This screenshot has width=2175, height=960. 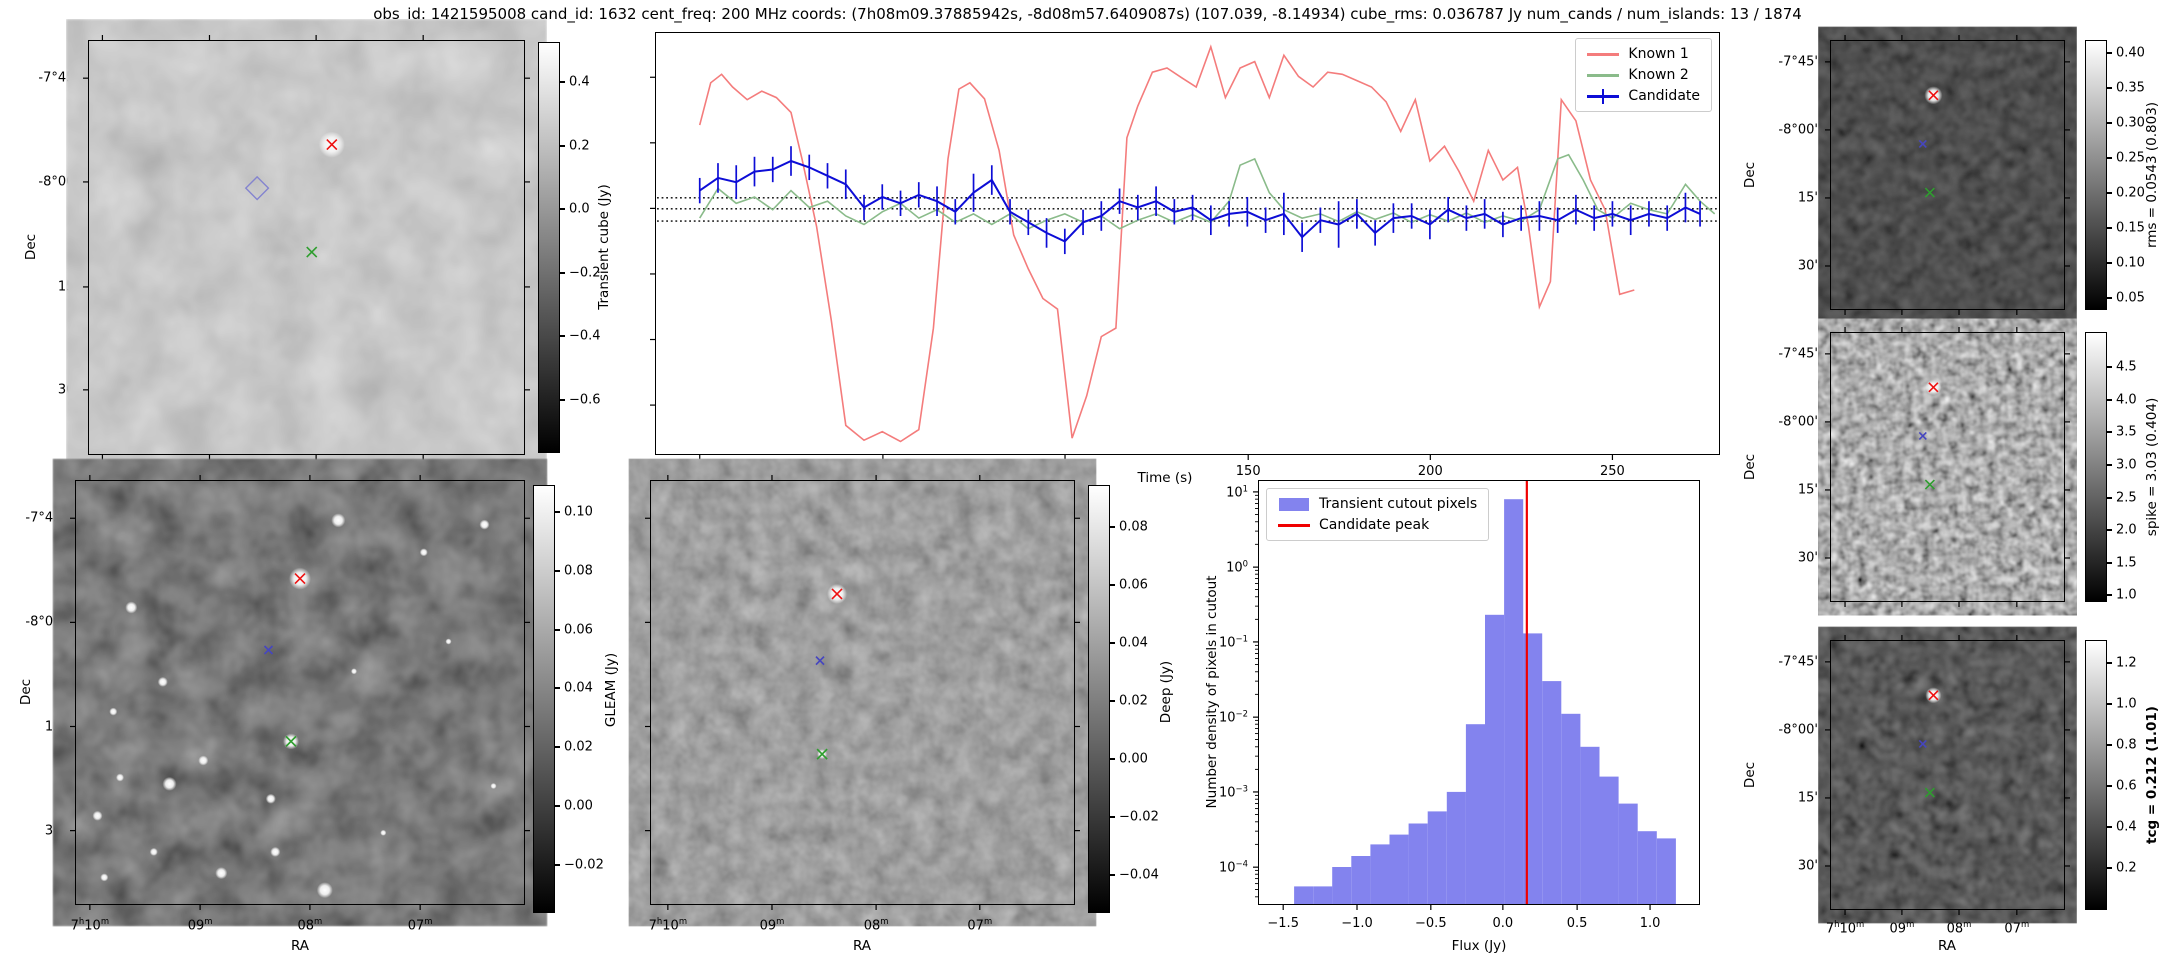 I want to click on tick-label: 0.5, so click(x=1577, y=923).